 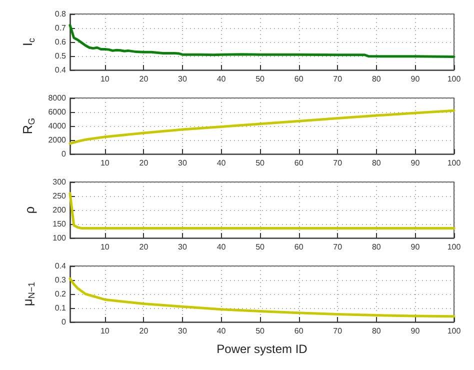 What do you see at coordinates (28, 126) in the screenshot?
I see `y-axis-title: RG` at bounding box center [28, 126].